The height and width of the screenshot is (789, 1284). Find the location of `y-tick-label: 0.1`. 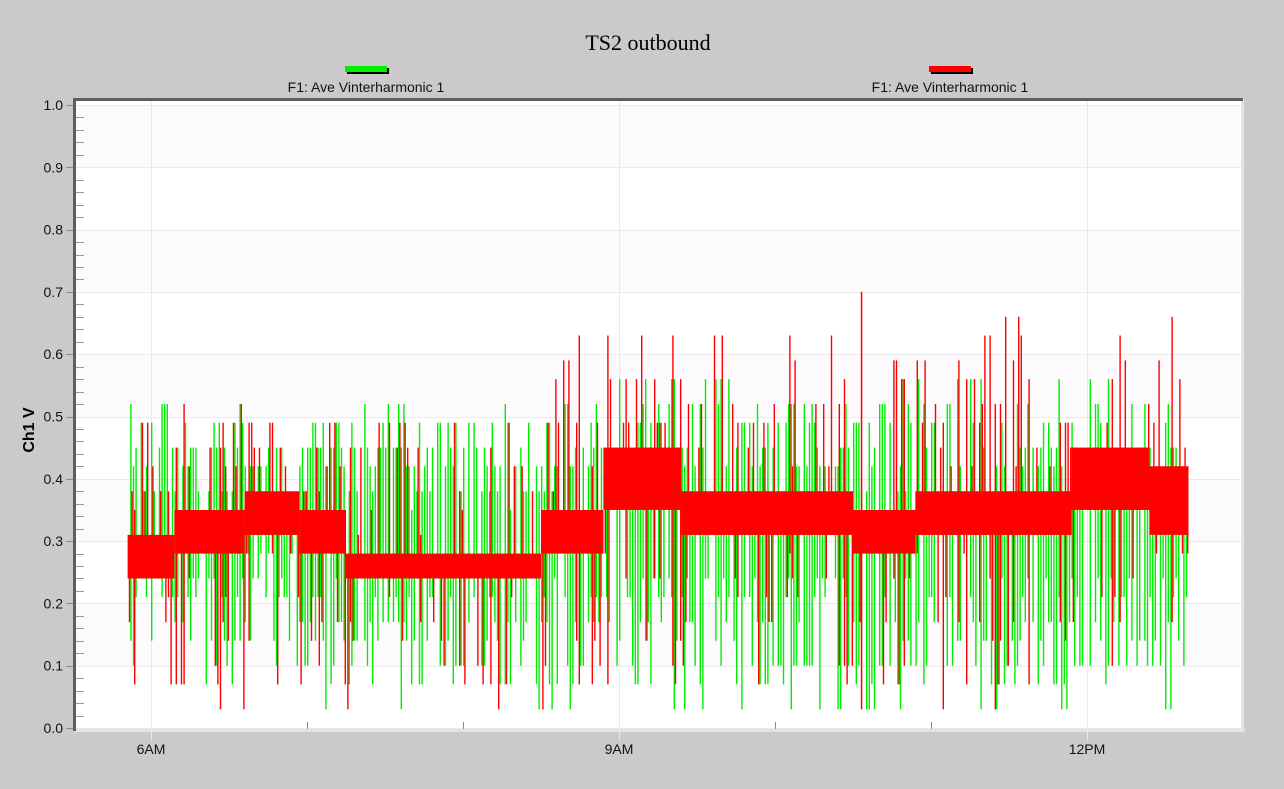

y-tick-label: 0.1 is located at coordinates (54, 666).